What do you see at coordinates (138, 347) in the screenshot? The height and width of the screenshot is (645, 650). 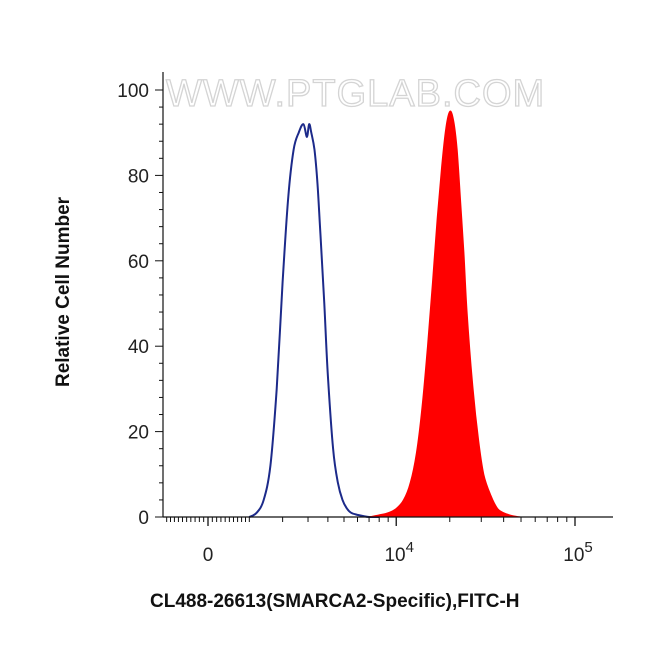 I see `y-tick-label: 40` at bounding box center [138, 347].